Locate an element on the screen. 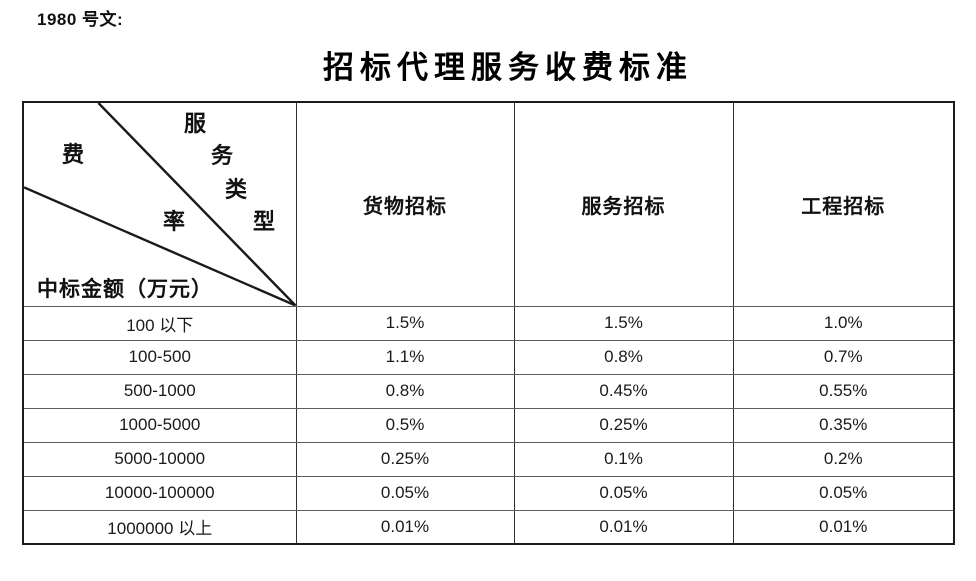 The height and width of the screenshot is (581, 976). rate-cell: 0.2% is located at coordinates (843, 459).